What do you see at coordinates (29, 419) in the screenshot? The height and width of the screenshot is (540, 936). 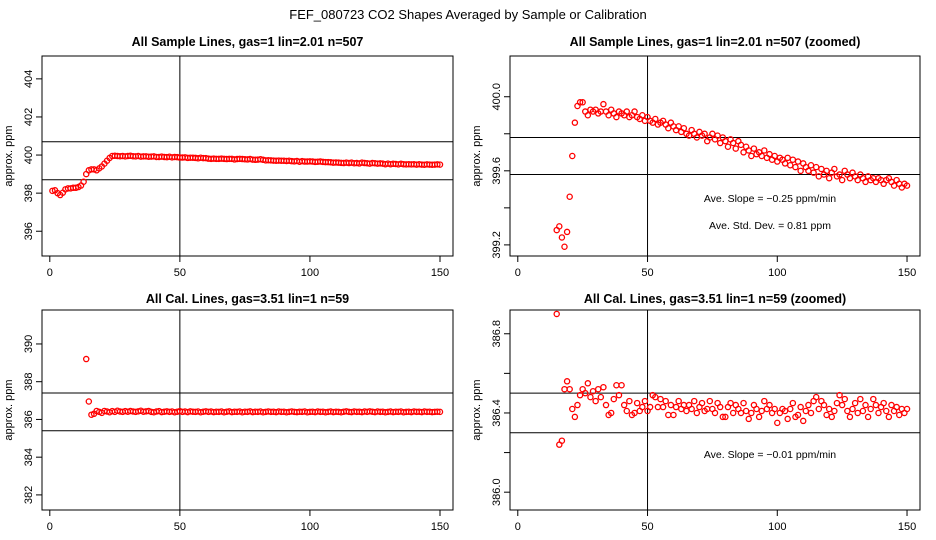 I see `y-tick-label: 386` at bounding box center [29, 419].